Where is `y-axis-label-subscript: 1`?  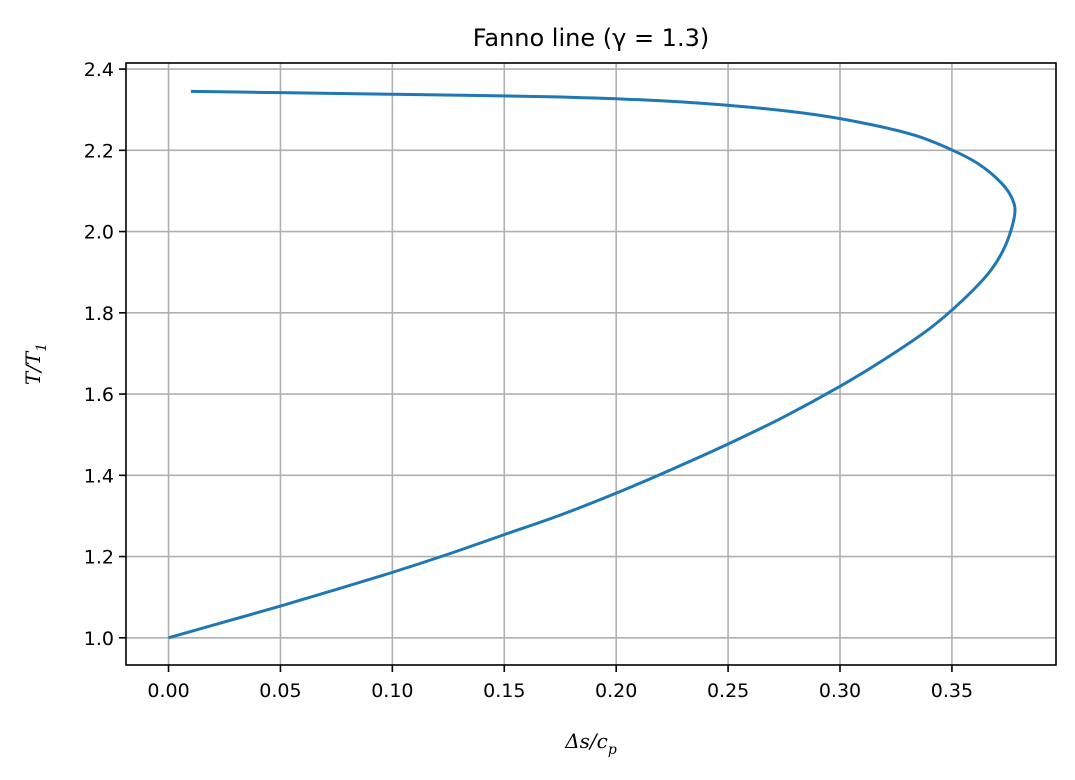 y-axis-label-subscript: 1 is located at coordinates (42, 347).